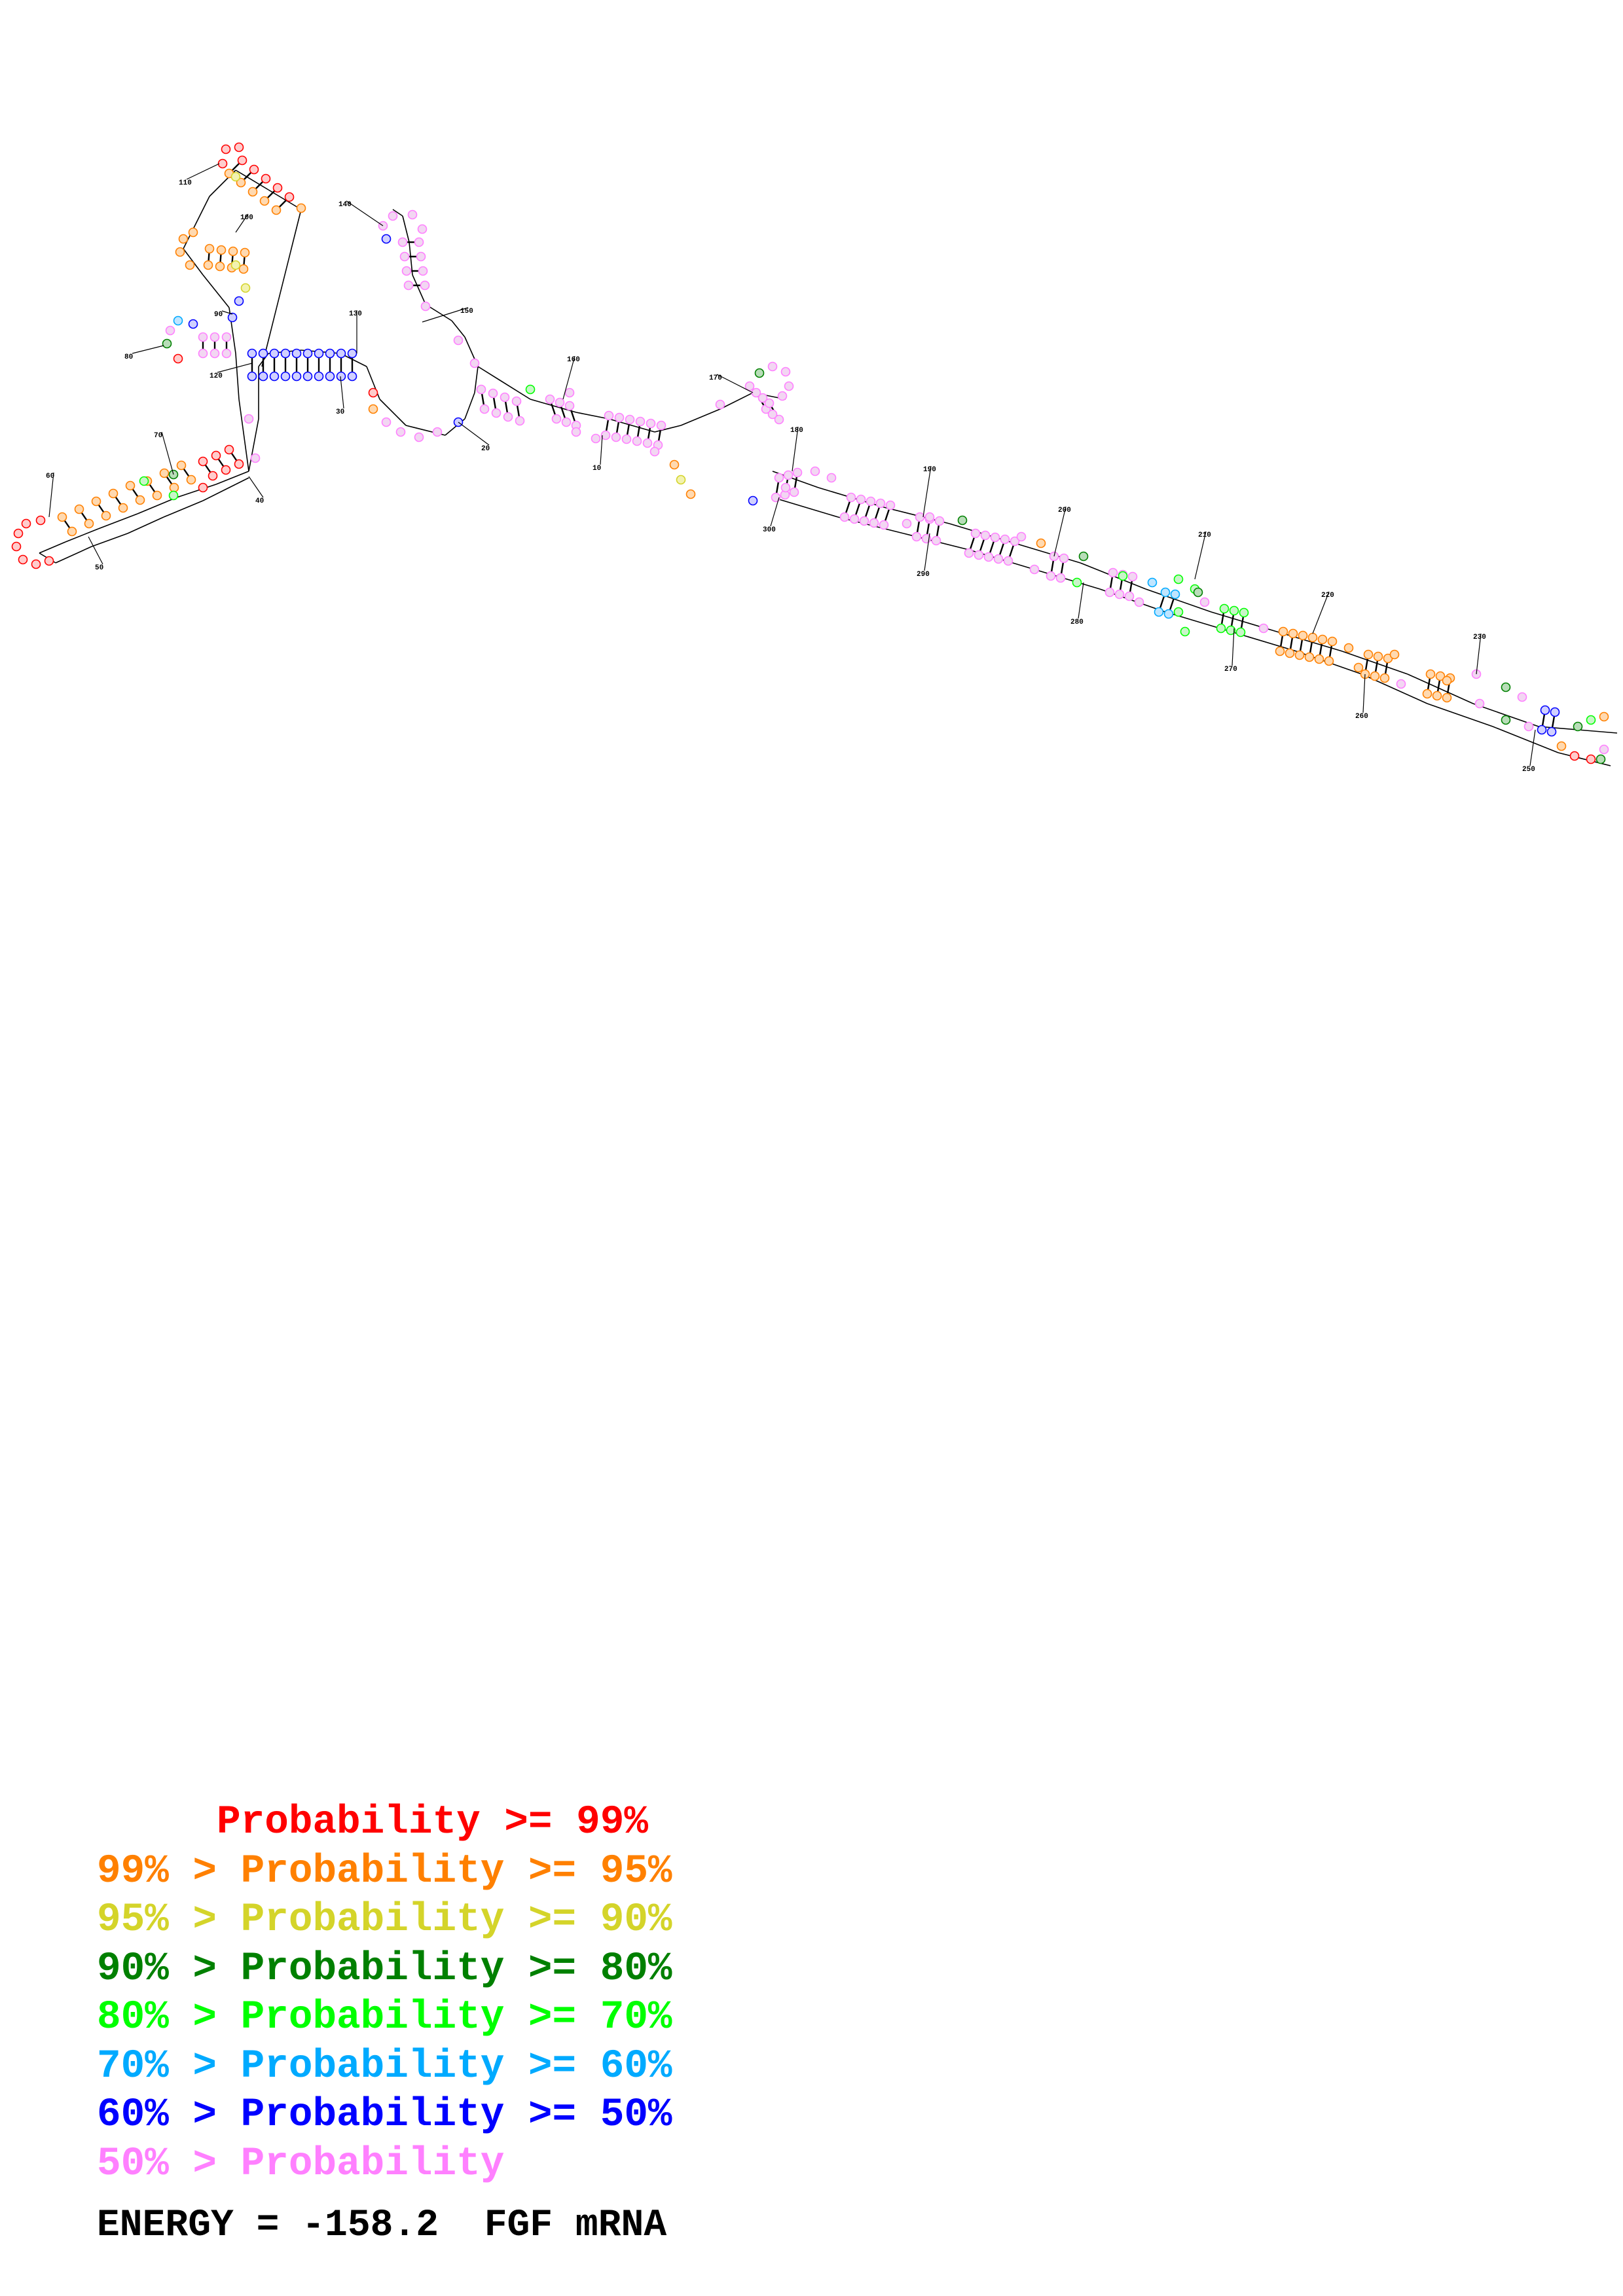 This screenshot has width=1623, height=2296. What do you see at coordinates (382, 2225) in the screenshot?
I see `energy-label: ENERGY = -158.2 FGF mRNA` at bounding box center [382, 2225].